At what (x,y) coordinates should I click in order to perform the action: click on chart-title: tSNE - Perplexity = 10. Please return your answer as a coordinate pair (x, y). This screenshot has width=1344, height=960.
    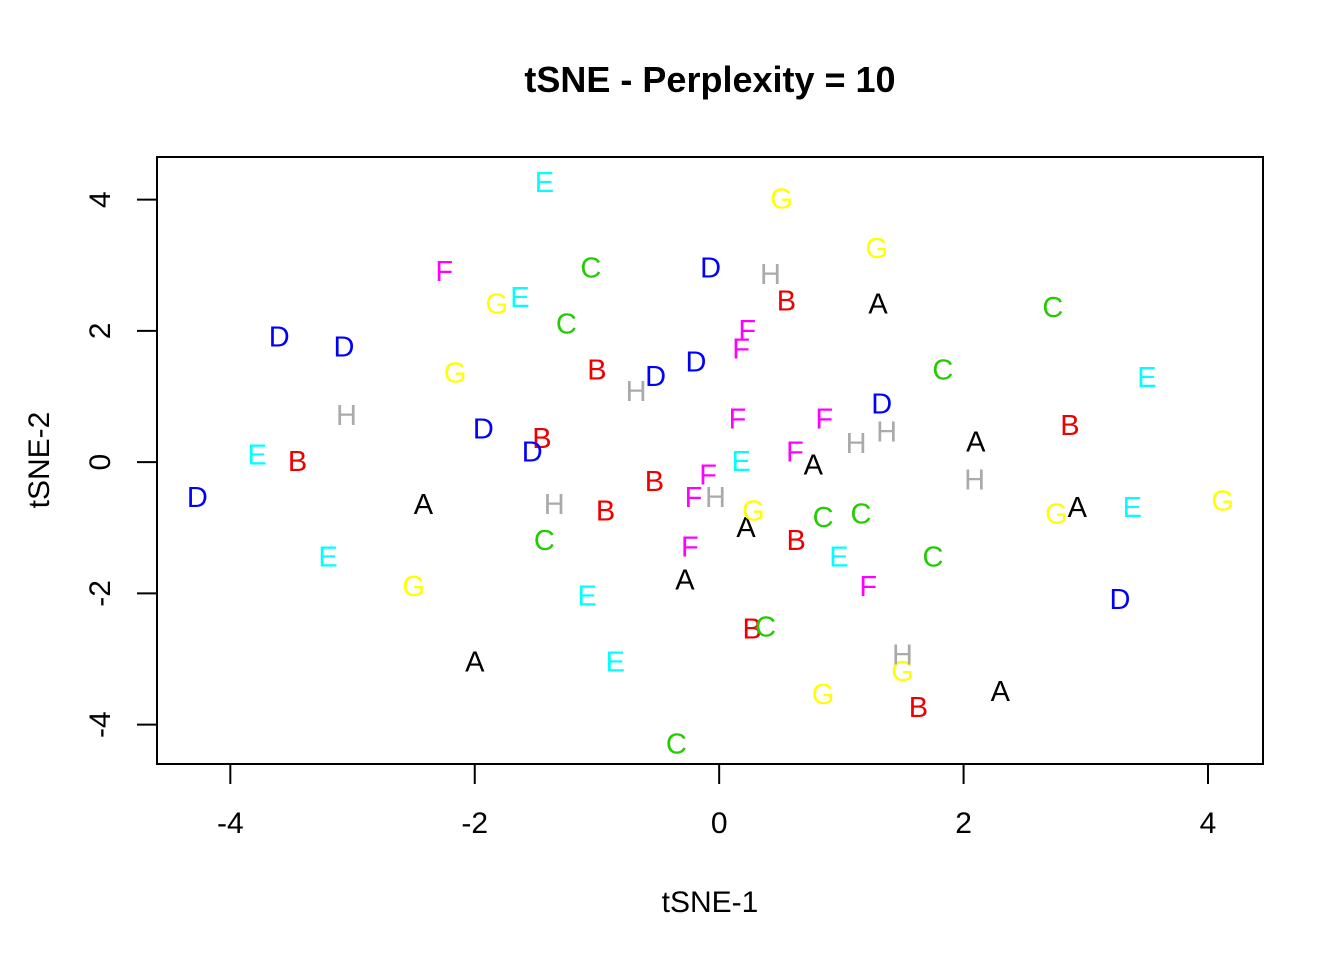
    Looking at the image, I should click on (709, 79).